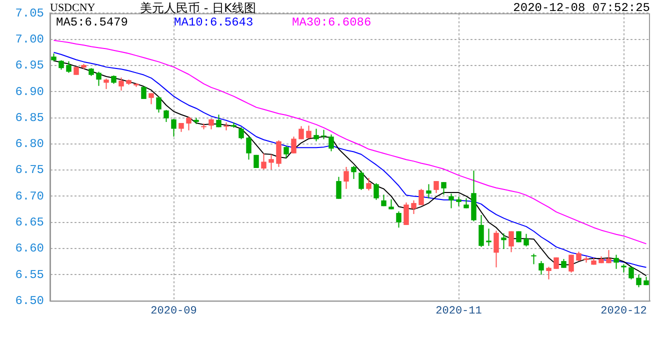 The width and height of the screenshot is (660, 360). What do you see at coordinates (29, 39) in the screenshot?
I see `y-tick-label: 7.00` at bounding box center [29, 39].